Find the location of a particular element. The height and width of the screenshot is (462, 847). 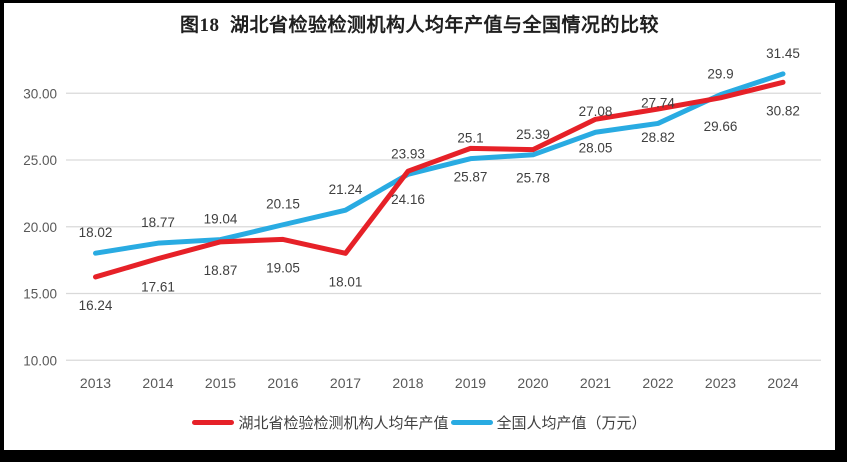

legend-item-national: 全国人均产值（万元） is located at coordinates (548, 422).